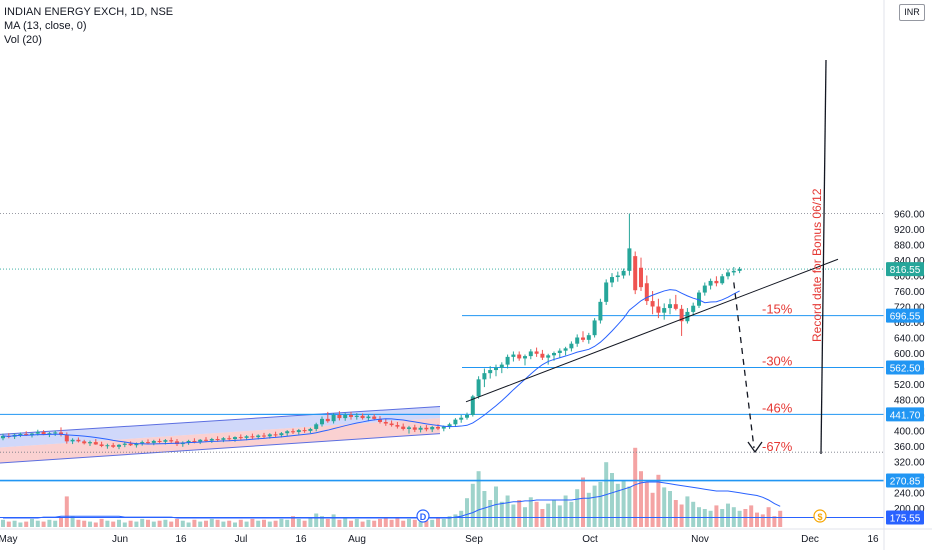 The width and height of the screenshot is (932, 550). What do you see at coordinates (89, 12) in the screenshot?
I see `legend-symbol: INDIAN ENERGY EXCH, 1D, NSE` at bounding box center [89, 12].